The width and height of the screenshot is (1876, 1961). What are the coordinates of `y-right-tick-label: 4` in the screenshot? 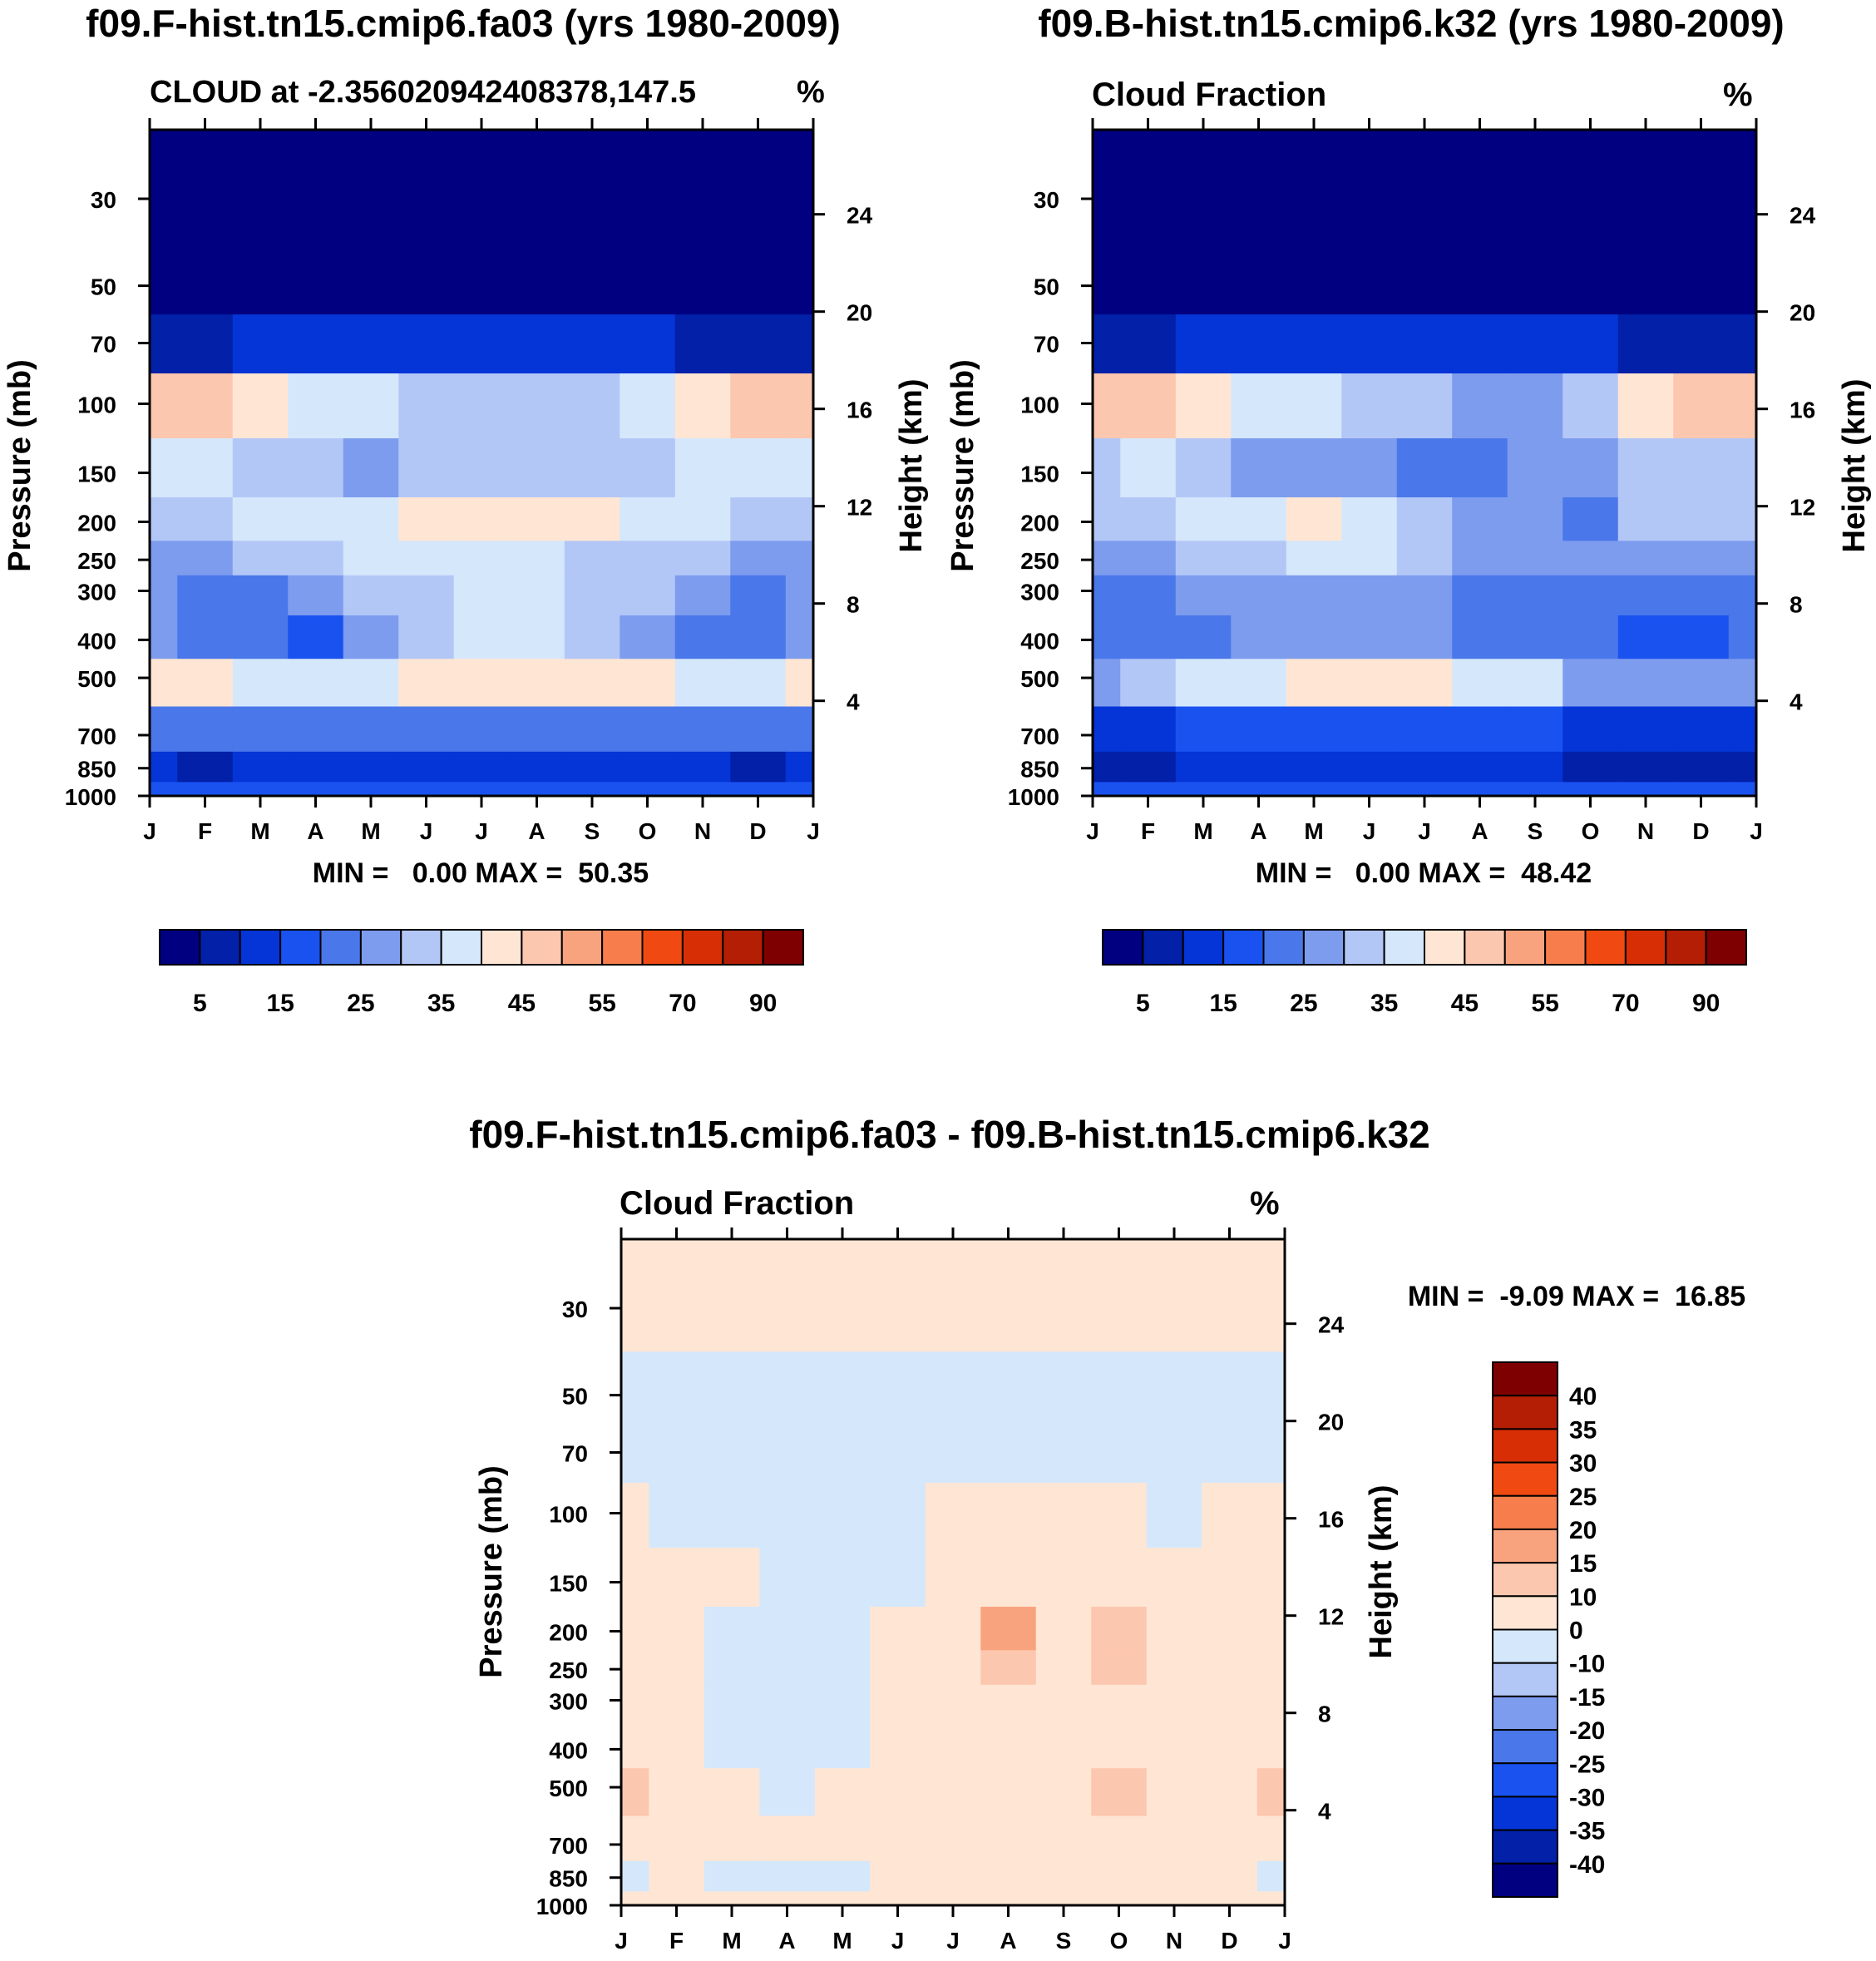 It's located at (1324, 1812).